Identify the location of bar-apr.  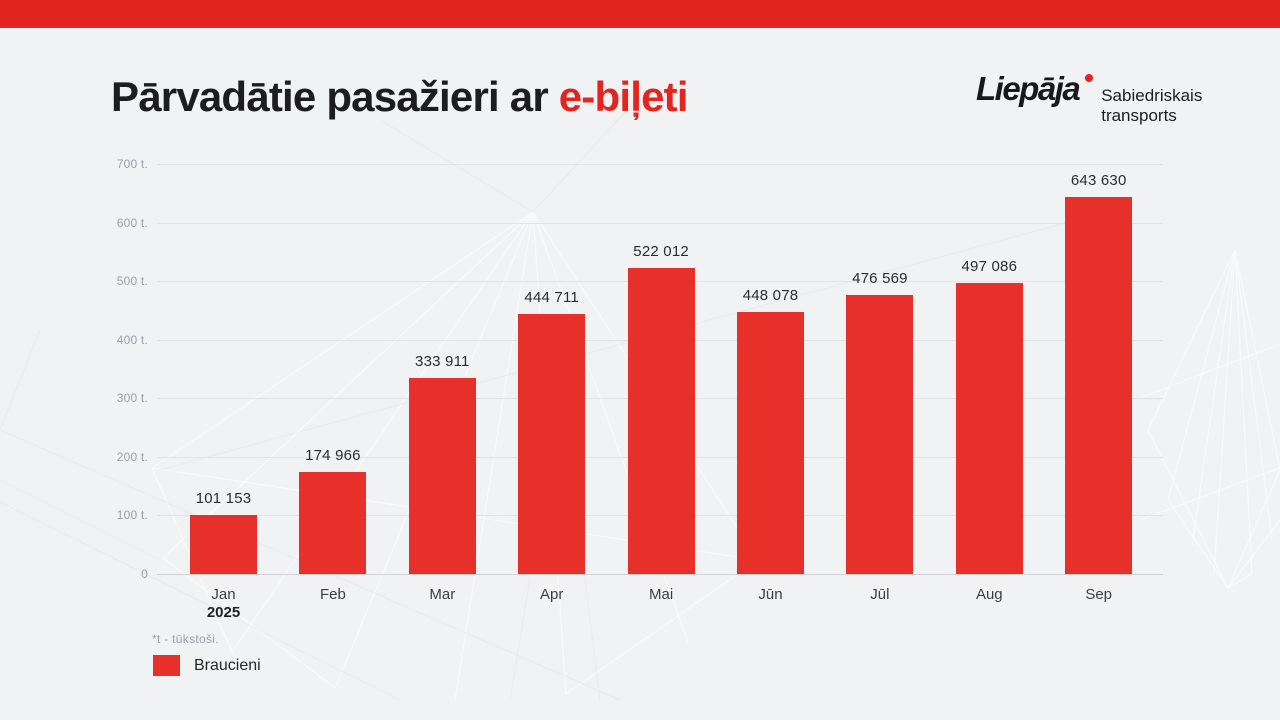
(552, 443).